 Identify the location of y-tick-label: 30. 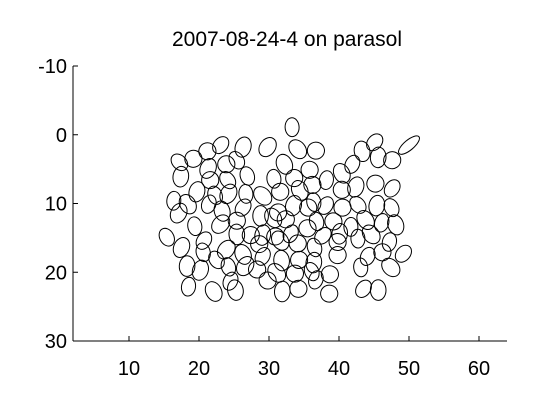
(56, 342).